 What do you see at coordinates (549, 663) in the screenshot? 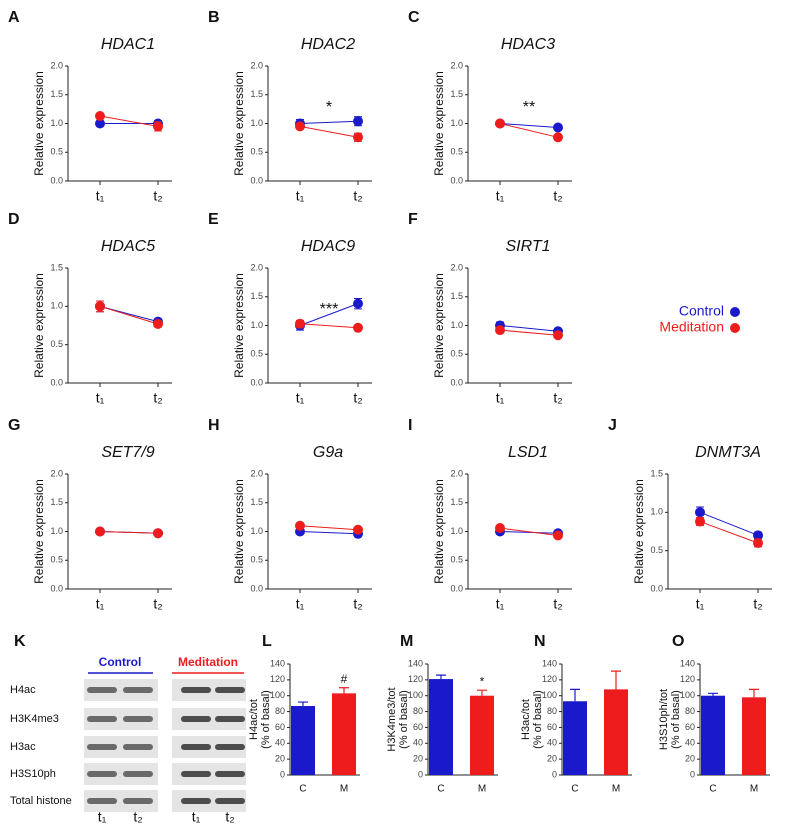
I see `y-tick-label: 140` at bounding box center [549, 663].